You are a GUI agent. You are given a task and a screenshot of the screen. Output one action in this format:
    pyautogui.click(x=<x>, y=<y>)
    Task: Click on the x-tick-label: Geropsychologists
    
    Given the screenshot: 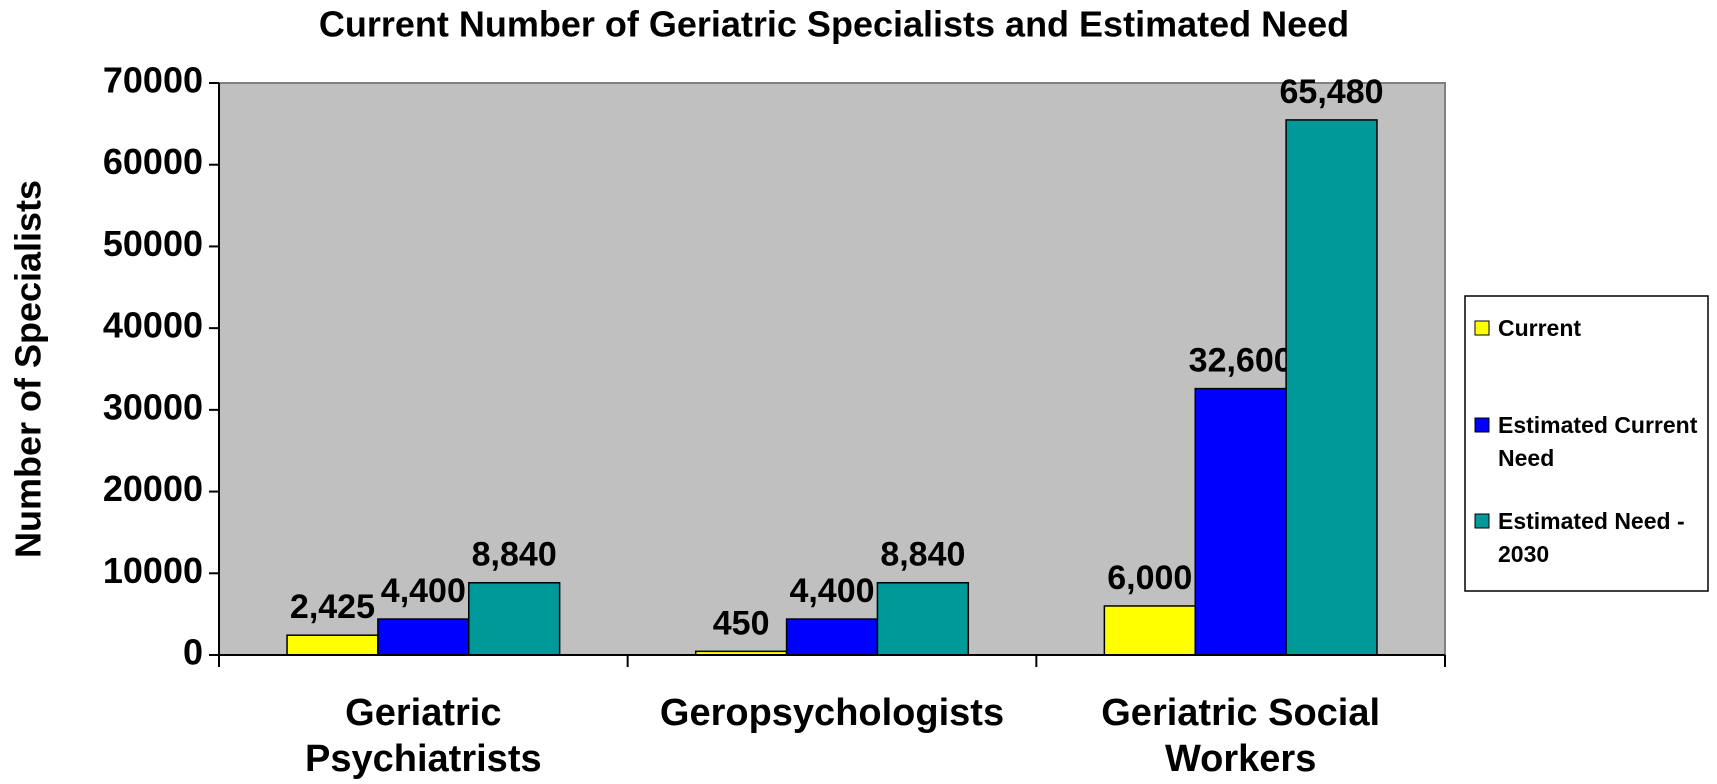 What is the action you would take?
    pyautogui.click(x=832, y=713)
    